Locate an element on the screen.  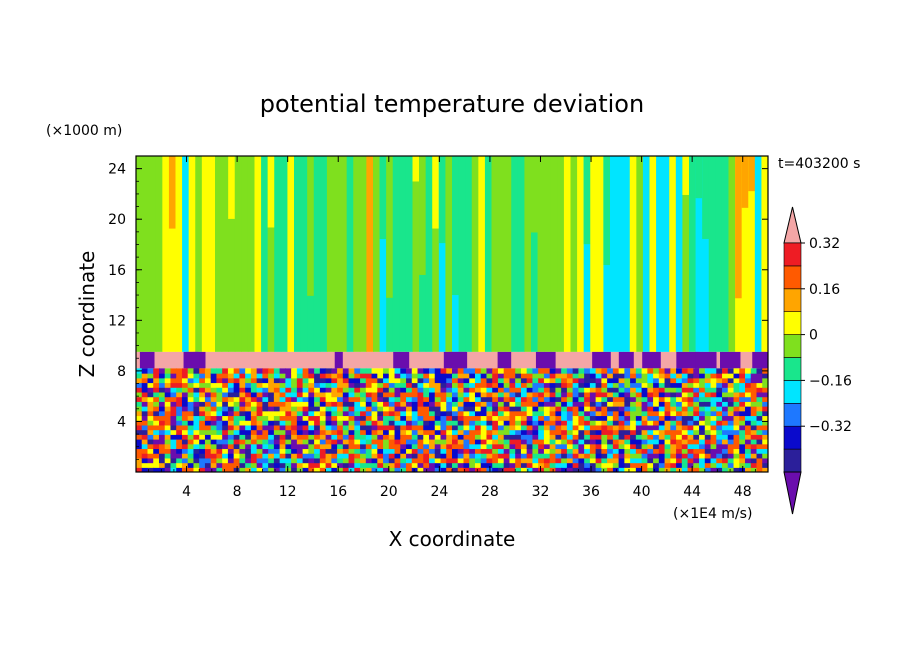
field-band-blob is located at coordinates (730, 360).